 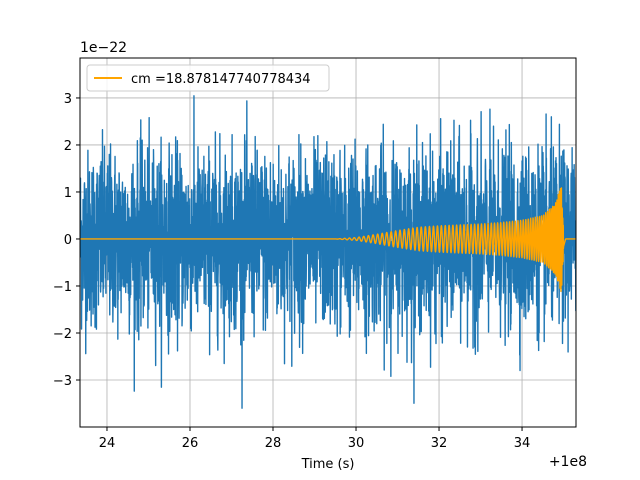 What do you see at coordinates (68, 193) in the screenshot?
I see `y-tick-label: 1` at bounding box center [68, 193].